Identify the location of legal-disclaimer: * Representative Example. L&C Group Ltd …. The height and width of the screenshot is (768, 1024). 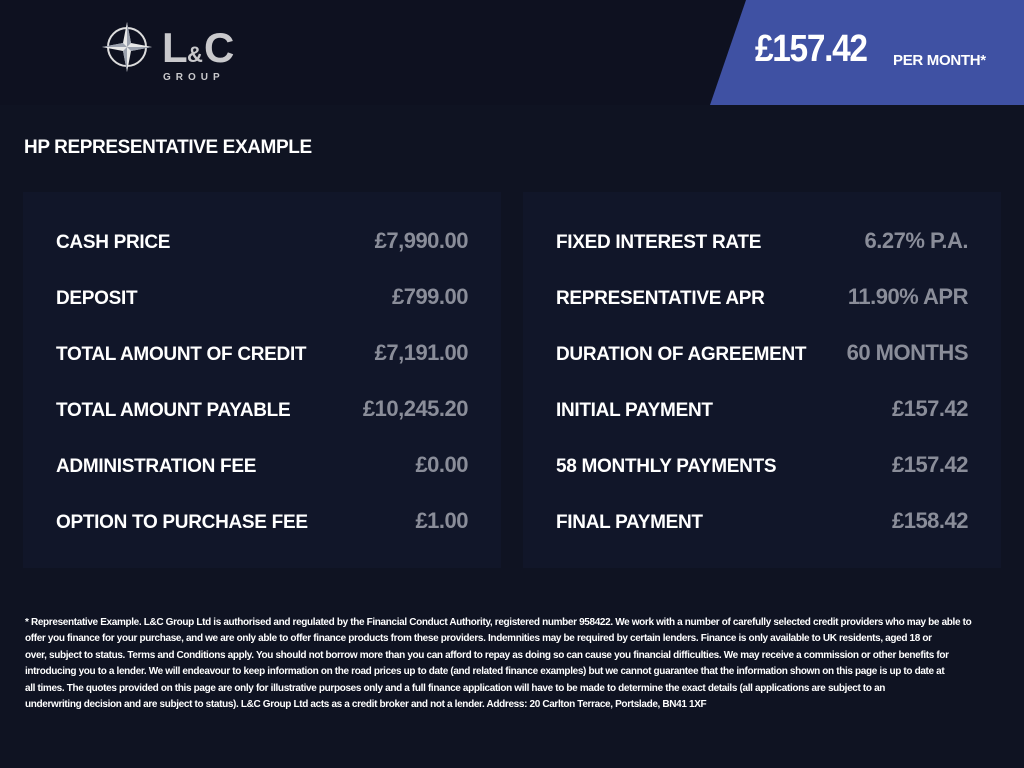
(505, 664).